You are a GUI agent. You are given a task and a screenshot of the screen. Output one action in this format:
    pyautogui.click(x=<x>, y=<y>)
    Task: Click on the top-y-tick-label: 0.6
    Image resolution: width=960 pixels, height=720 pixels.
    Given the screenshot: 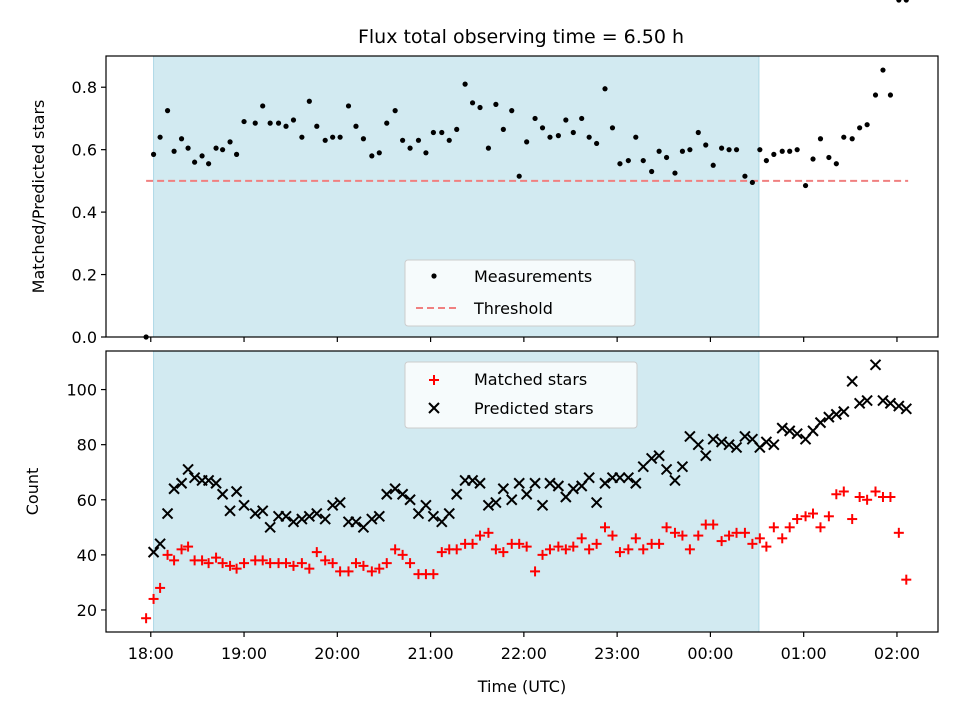 What is the action you would take?
    pyautogui.click(x=84, y=150)
    